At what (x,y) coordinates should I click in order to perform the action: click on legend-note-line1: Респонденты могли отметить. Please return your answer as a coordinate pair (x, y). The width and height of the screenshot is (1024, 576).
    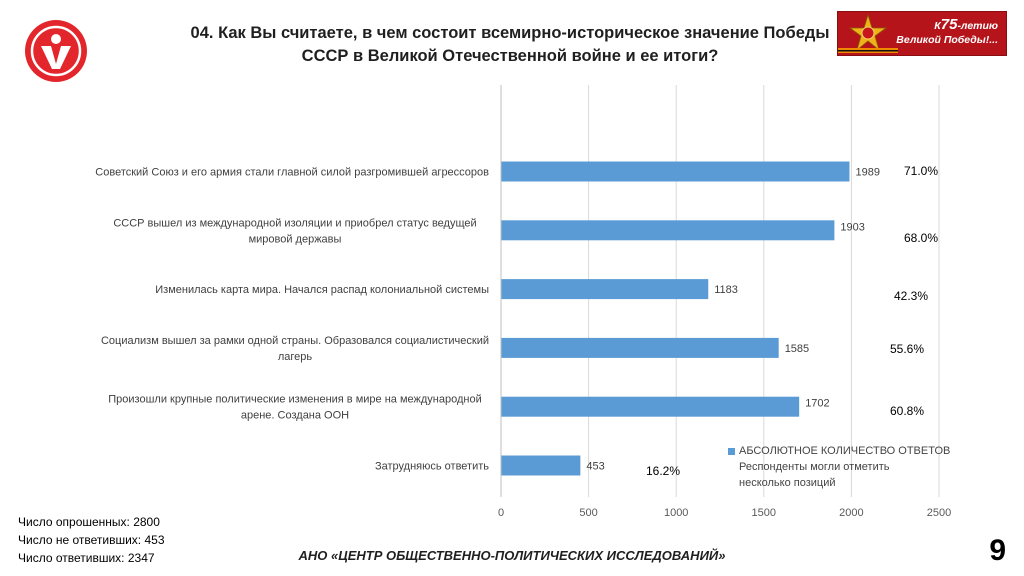
    Looking at the image, I should click on (814, 467).